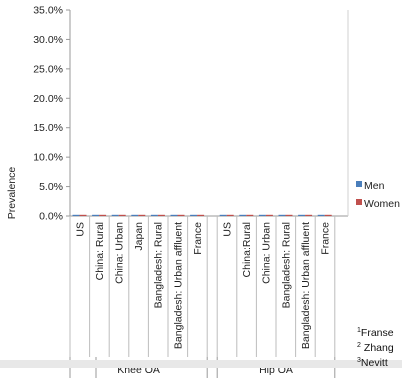  I want to click on y-axis-title: Prevalence, so click(12, 193).